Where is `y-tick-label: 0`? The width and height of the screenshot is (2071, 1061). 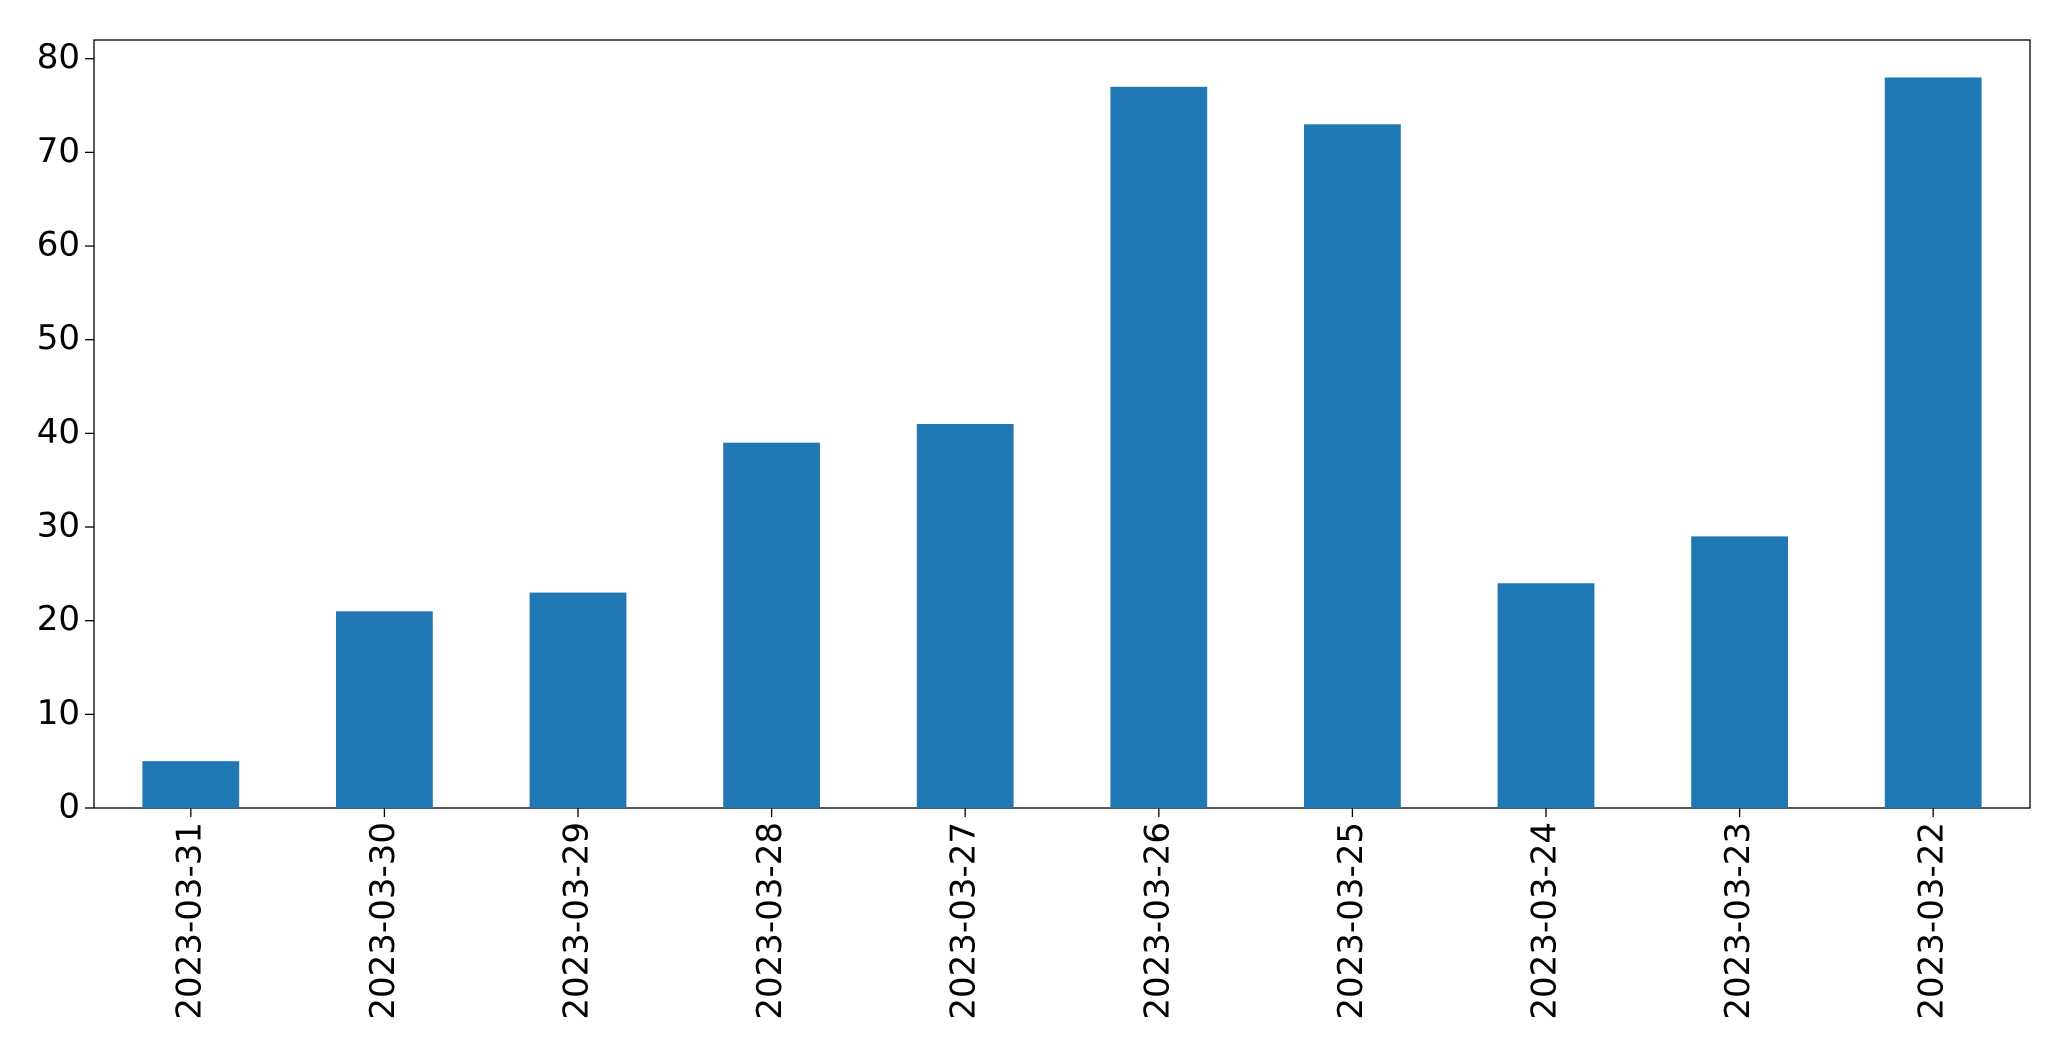
y-tick-label: 0 is located at coordinates (69, 807).